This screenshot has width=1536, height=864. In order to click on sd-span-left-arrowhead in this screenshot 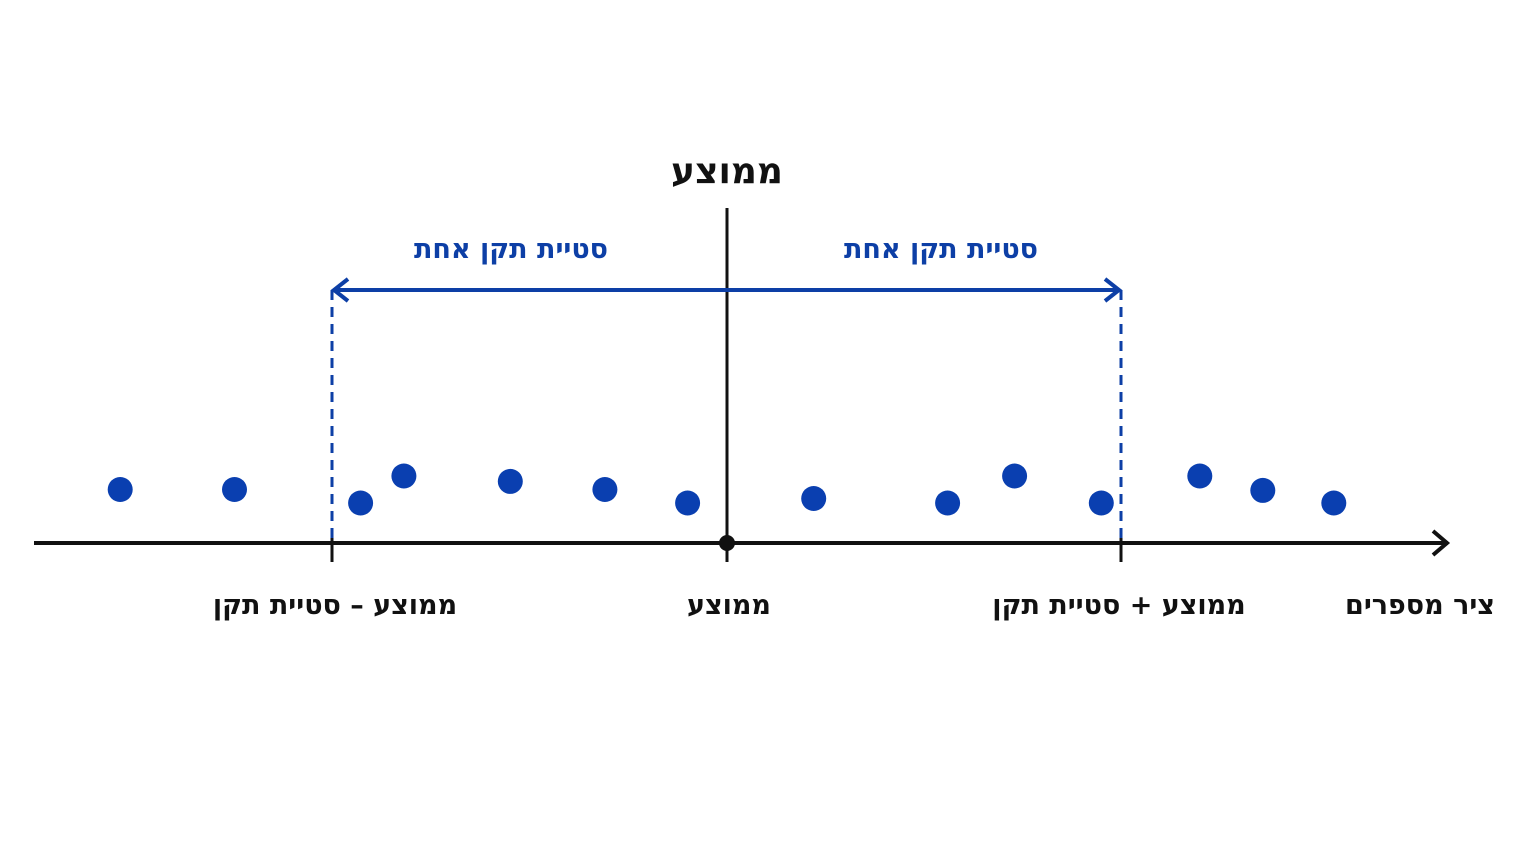, I will do `click(340, 290)`.